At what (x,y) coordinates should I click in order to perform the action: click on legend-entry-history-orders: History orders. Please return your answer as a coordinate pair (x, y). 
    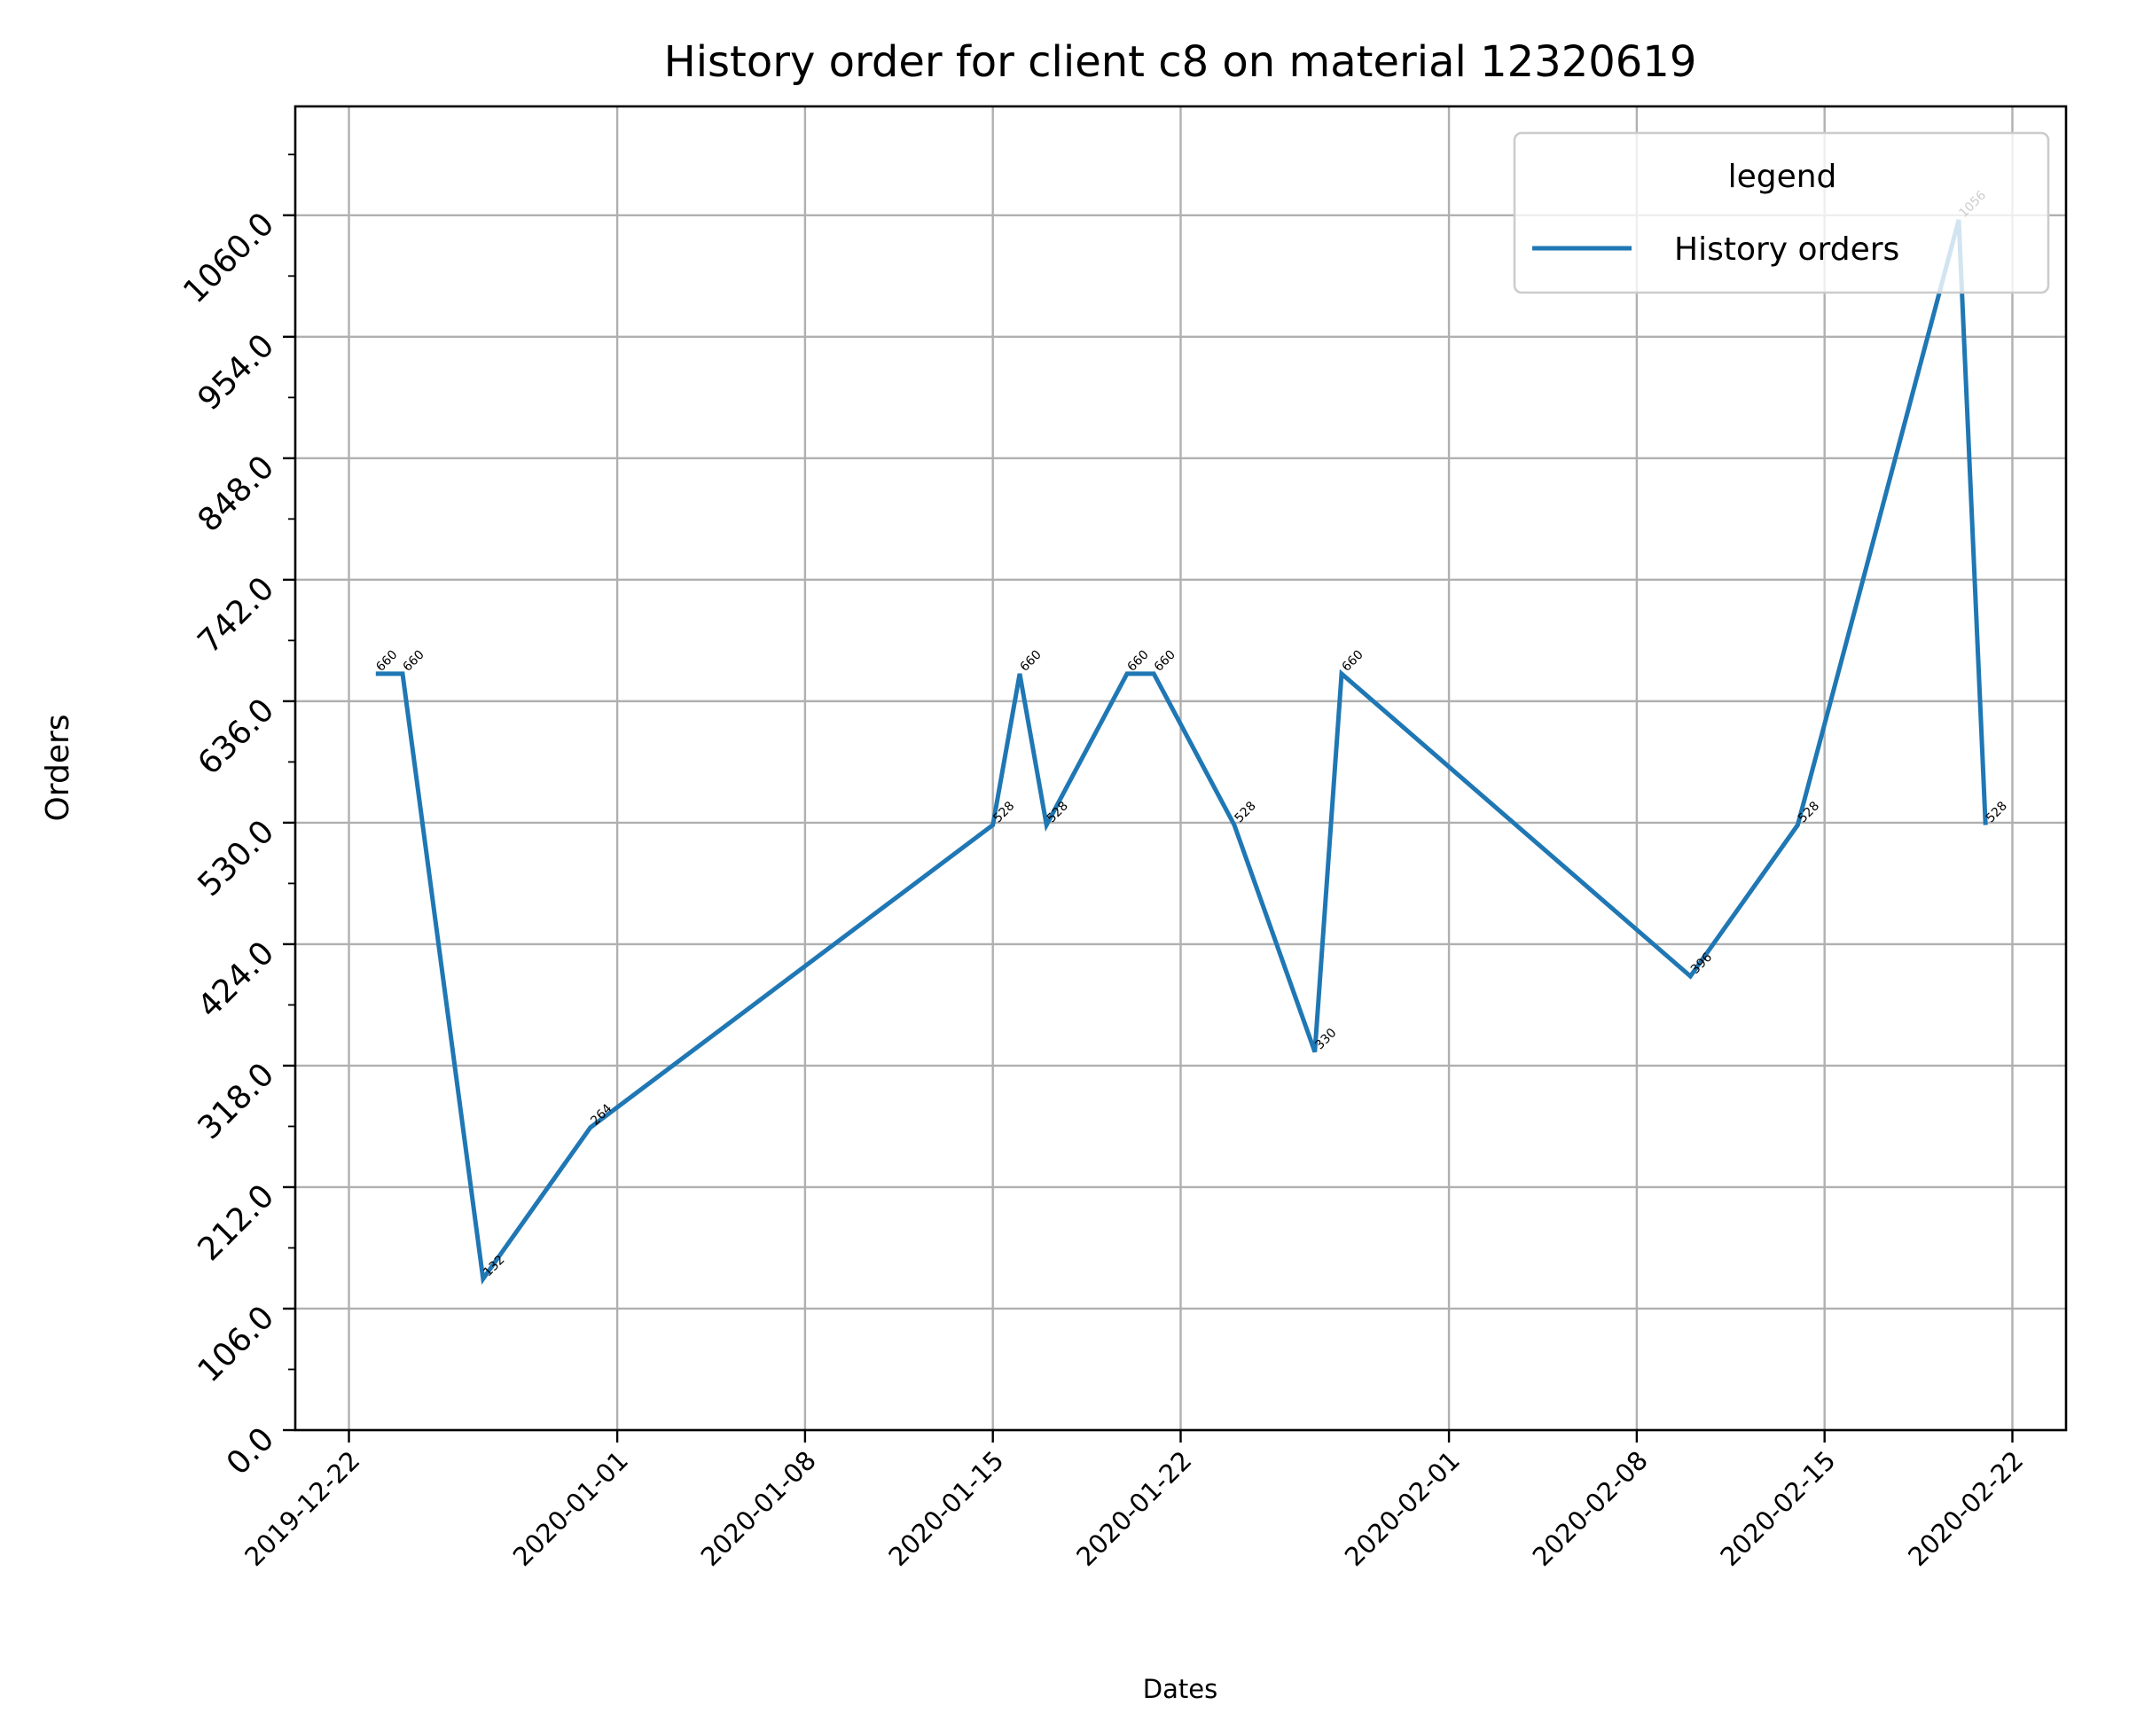
    Looking at the image, I should click on (1786, 249).